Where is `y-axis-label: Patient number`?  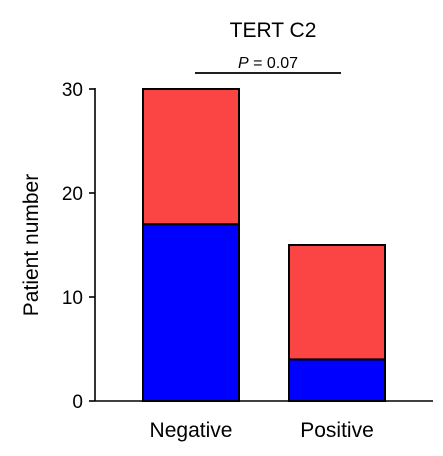 y-axis-label: Patient number is located at coordinates (31, 245).